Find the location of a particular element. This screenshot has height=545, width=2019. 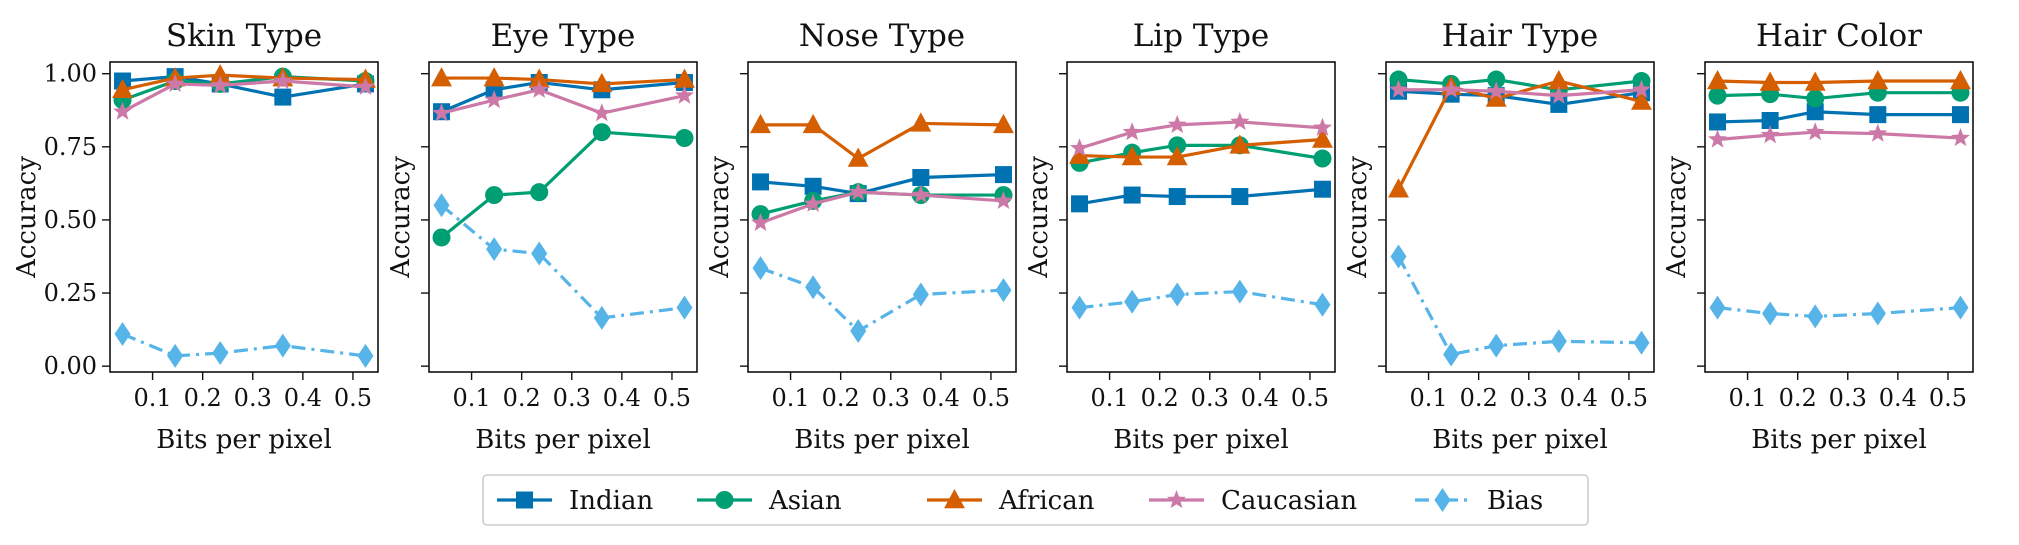

panel-title: Eye Type is located at coordinates (563, 36).